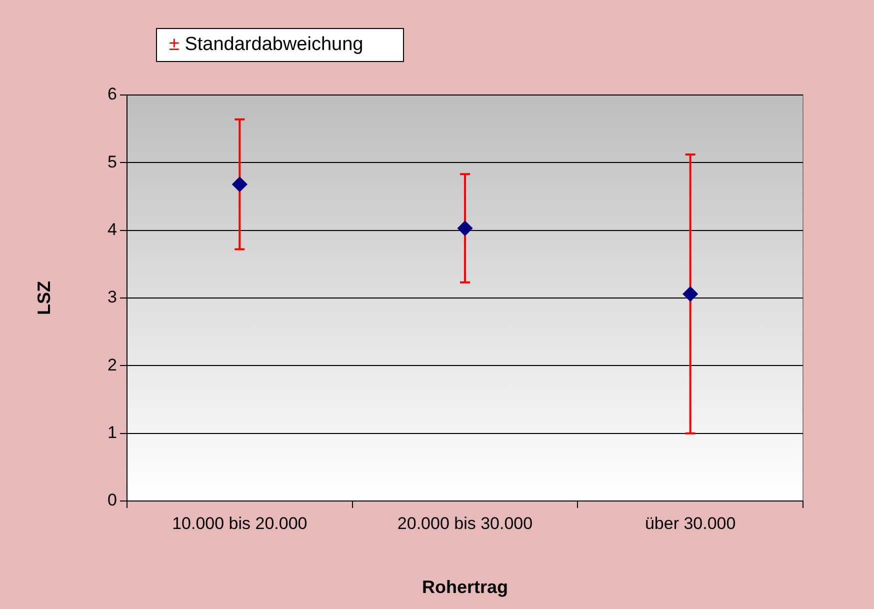 The width and height of the screenshot is (874, 609). What do you see at coordinates (112, 297) in the screenshot?
I see `y-tick-label: 3` at bounding box center [112, 297].